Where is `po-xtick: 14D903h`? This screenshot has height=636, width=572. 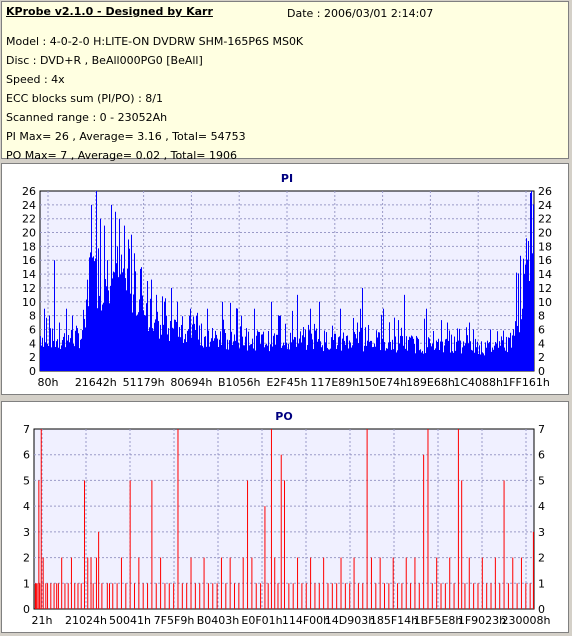 po-xtick: 14D903h is located at coordinates (350, 620).